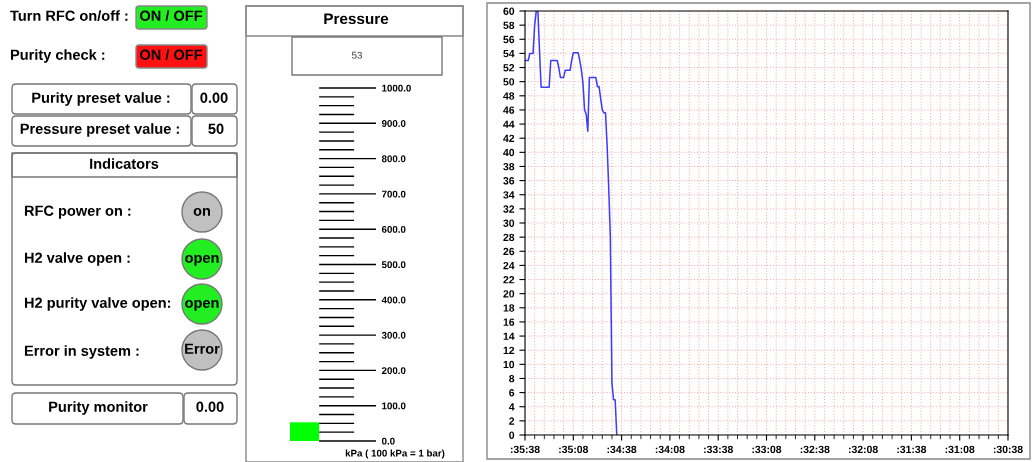 Image resolution: width=1033 pixels, height=462 pixels. What do you see at coordinates (509, 280) in the screenshot?
I see `y-tick-label: 22` at bounding box center [509, 280].